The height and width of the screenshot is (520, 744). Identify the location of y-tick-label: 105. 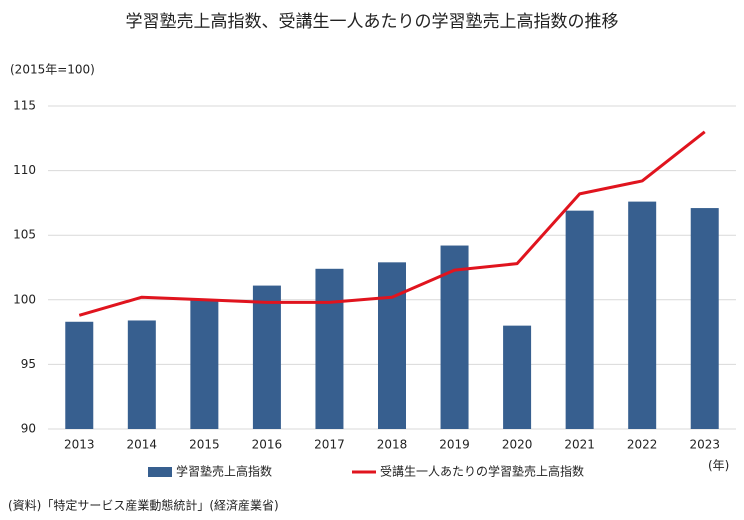
(24, 235).